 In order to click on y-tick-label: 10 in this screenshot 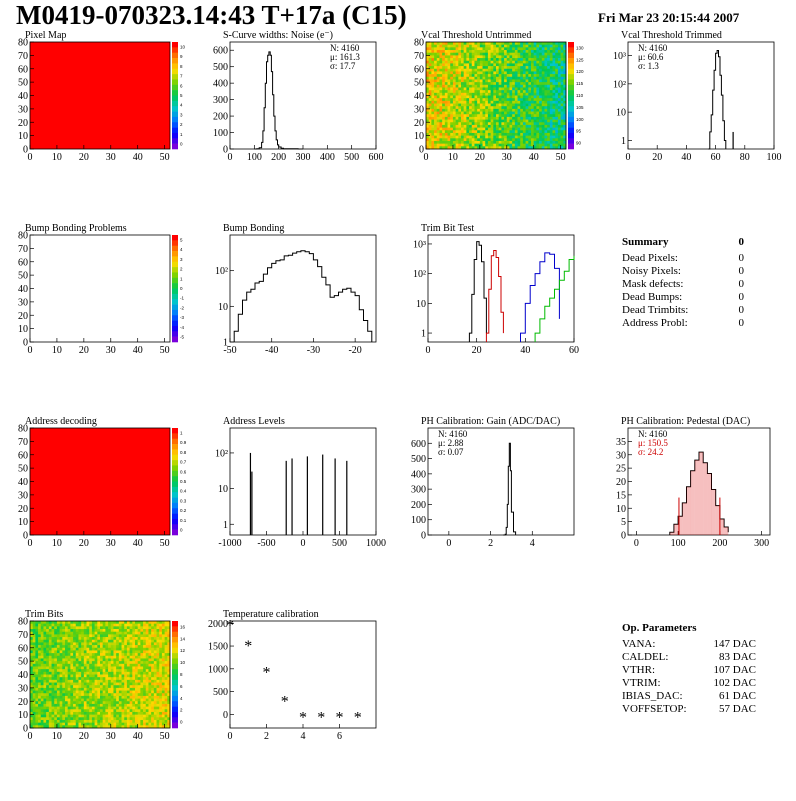, I will do `click(23, 136)`.